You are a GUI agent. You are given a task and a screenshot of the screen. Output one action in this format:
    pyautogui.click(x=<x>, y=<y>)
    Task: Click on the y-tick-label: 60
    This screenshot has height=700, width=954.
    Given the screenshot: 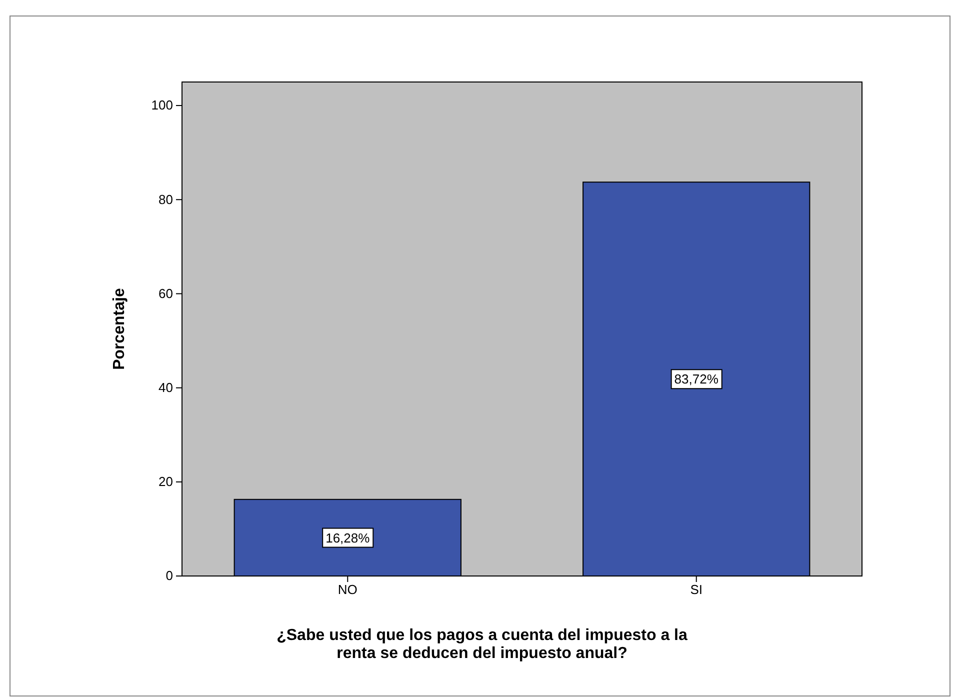 What is the action you would take?
    pyautogui.click(x=165, y=293)
    